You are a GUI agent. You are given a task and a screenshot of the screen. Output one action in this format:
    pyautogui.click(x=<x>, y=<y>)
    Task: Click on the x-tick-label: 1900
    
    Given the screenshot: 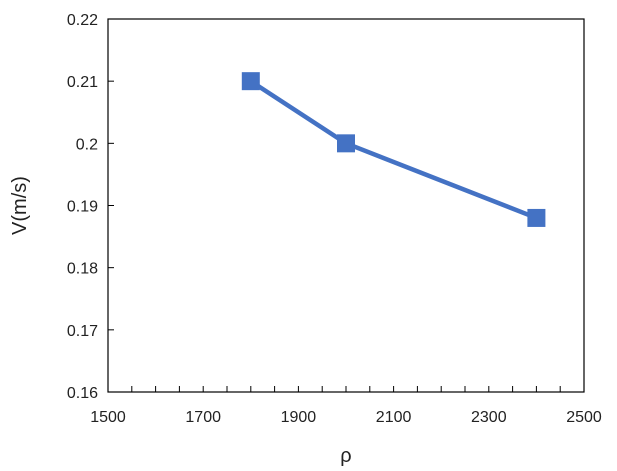 What is the action you would take?
    pyautogui.click(x=299, y=417)
    